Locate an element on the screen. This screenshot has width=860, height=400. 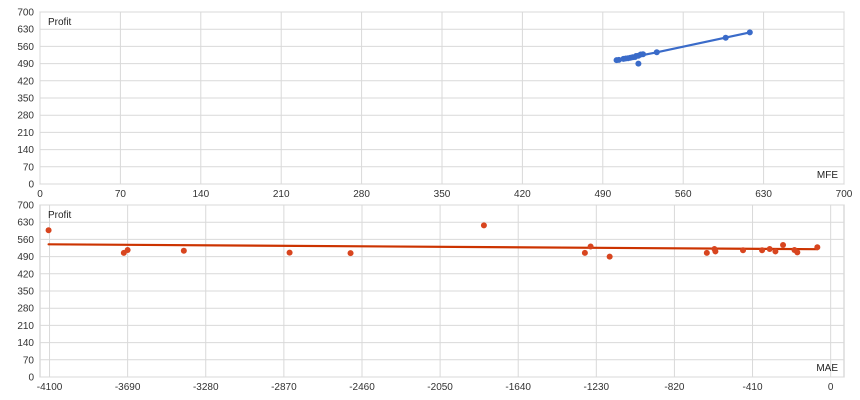
x-tick-label: 700 is located at coordinates (844, 194).